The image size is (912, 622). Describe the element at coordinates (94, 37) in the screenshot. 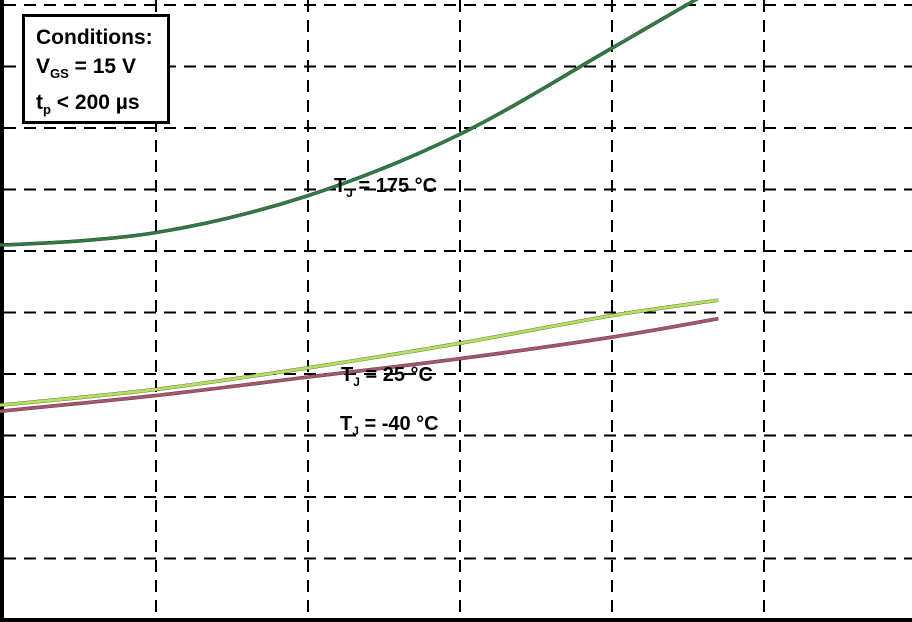

I see `conditions-heading: Conditions:` at that location.